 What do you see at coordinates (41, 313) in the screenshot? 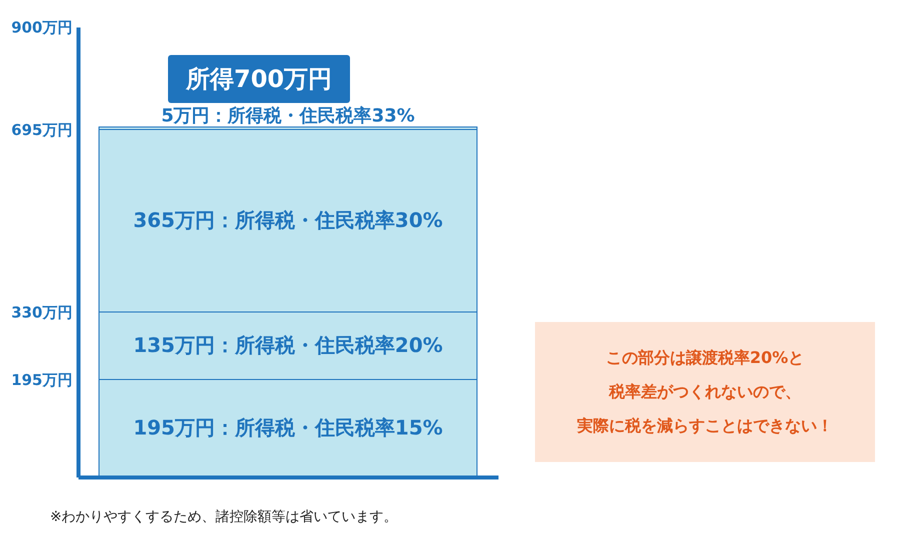
I see `y-tick-label: 330万円` at bounding box center [41, 313].